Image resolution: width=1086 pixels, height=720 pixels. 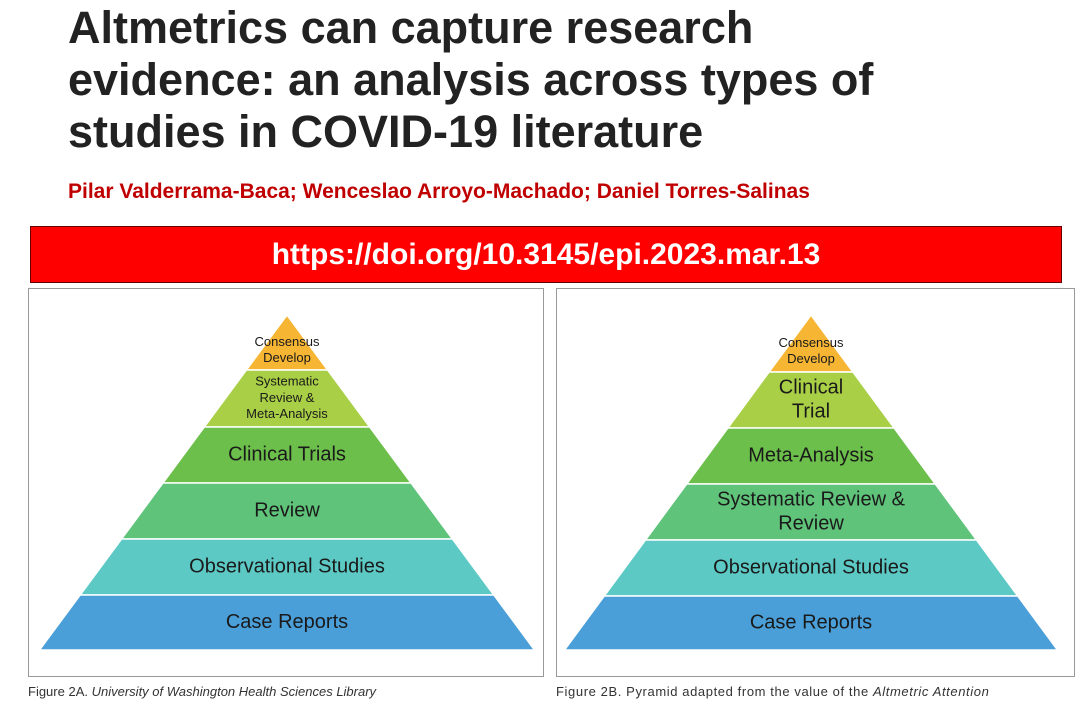 What do you see at coordinates (811, 499) in the screenshot?
I see `tier-label: Systematic Review &` at bounding box center [811, 499].